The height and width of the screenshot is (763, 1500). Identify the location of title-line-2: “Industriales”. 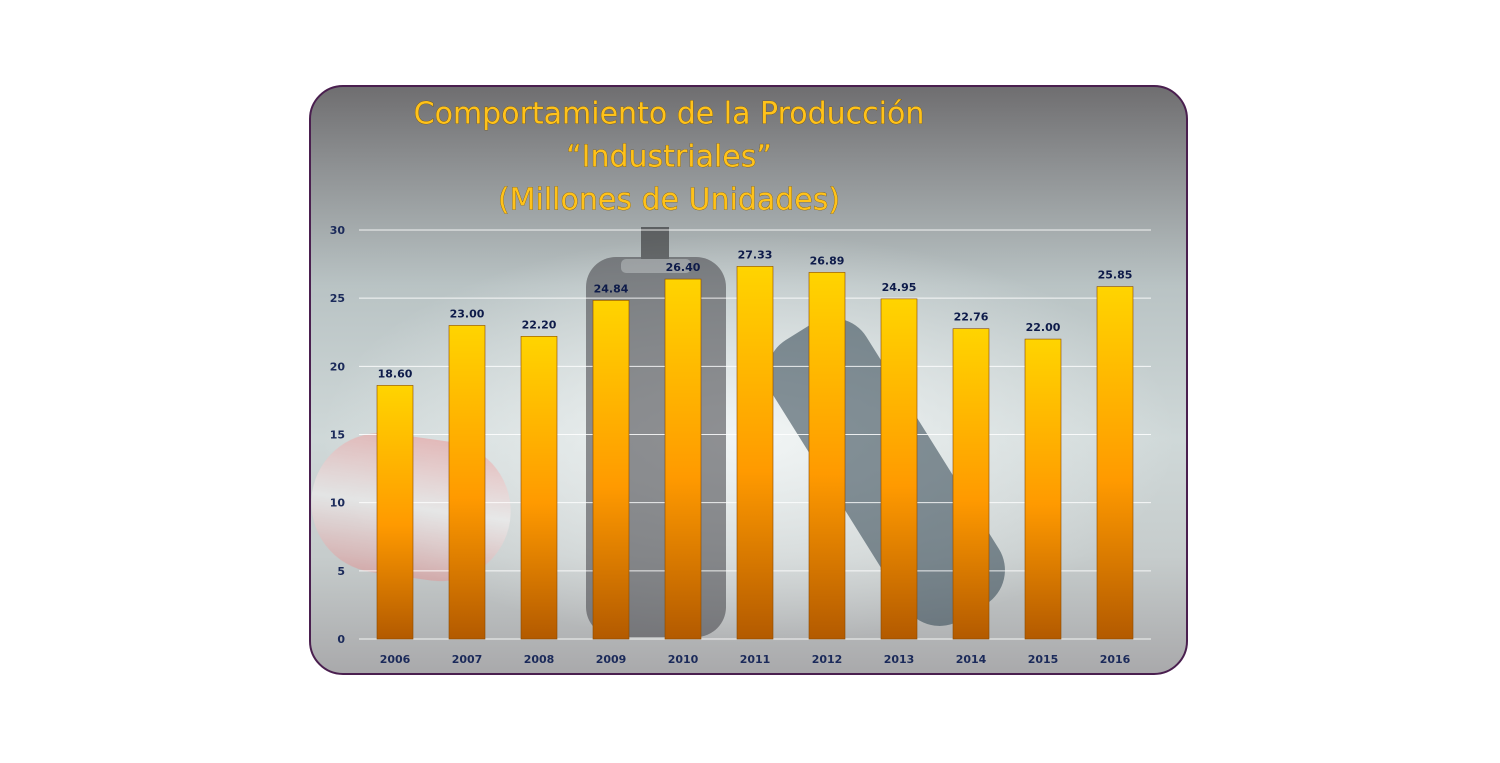
(669, 157).